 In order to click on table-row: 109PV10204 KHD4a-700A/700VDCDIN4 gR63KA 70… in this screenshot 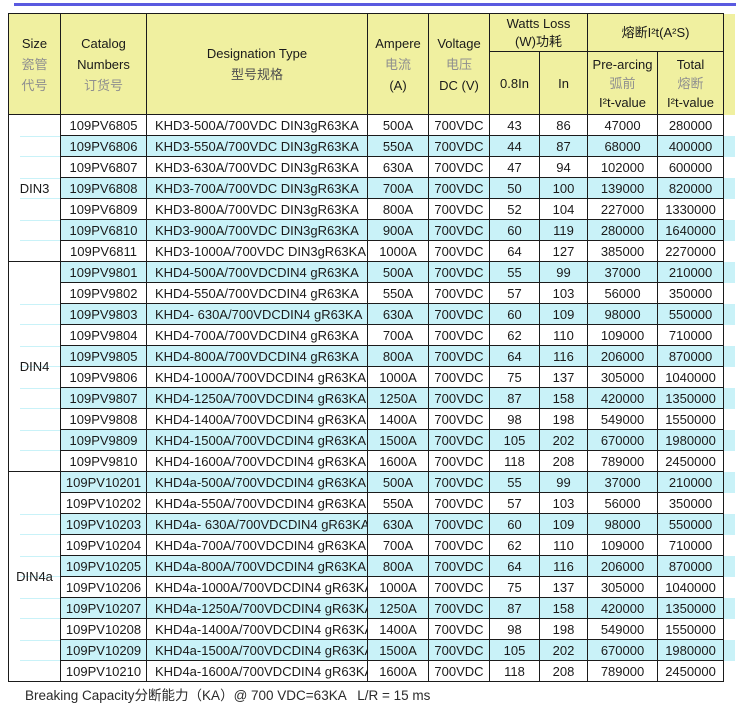, I will do `click(366, 545)`.